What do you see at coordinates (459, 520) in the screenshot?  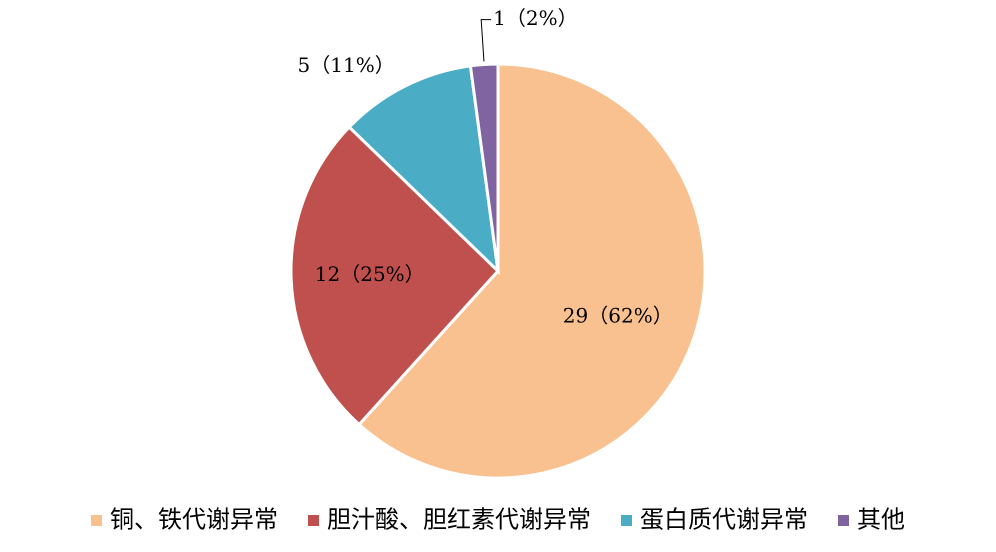 I see `legend-label: 胆汁酸、胆红素代谢异常` at bounding box center [459, 520].